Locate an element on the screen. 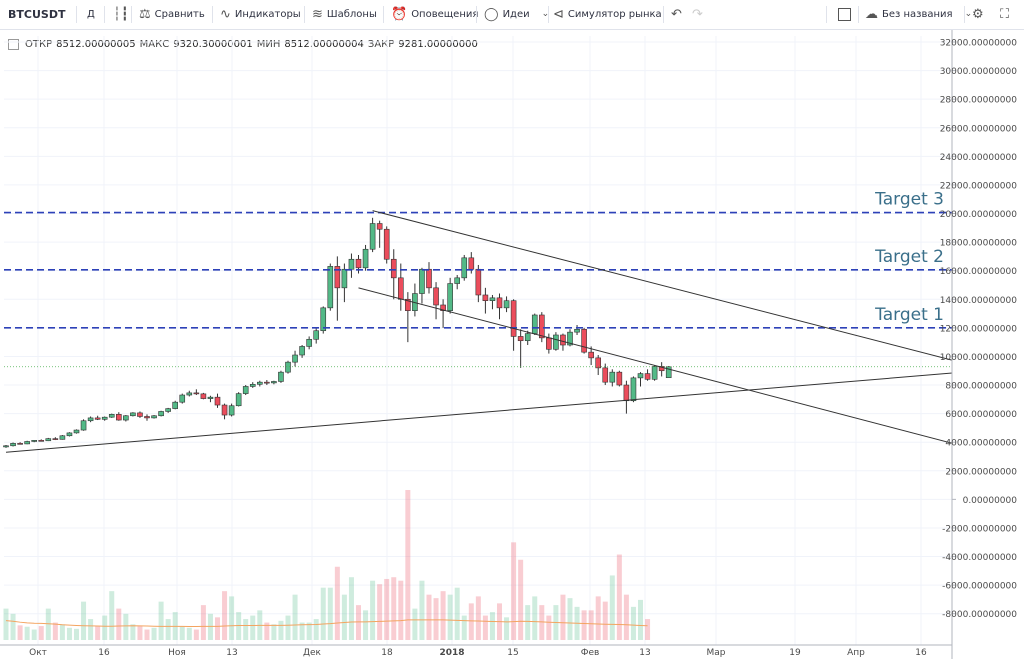 This screenshot has height=659, width=1024. symbol-search: BTCUSDT is located at coordinates (36, 14).